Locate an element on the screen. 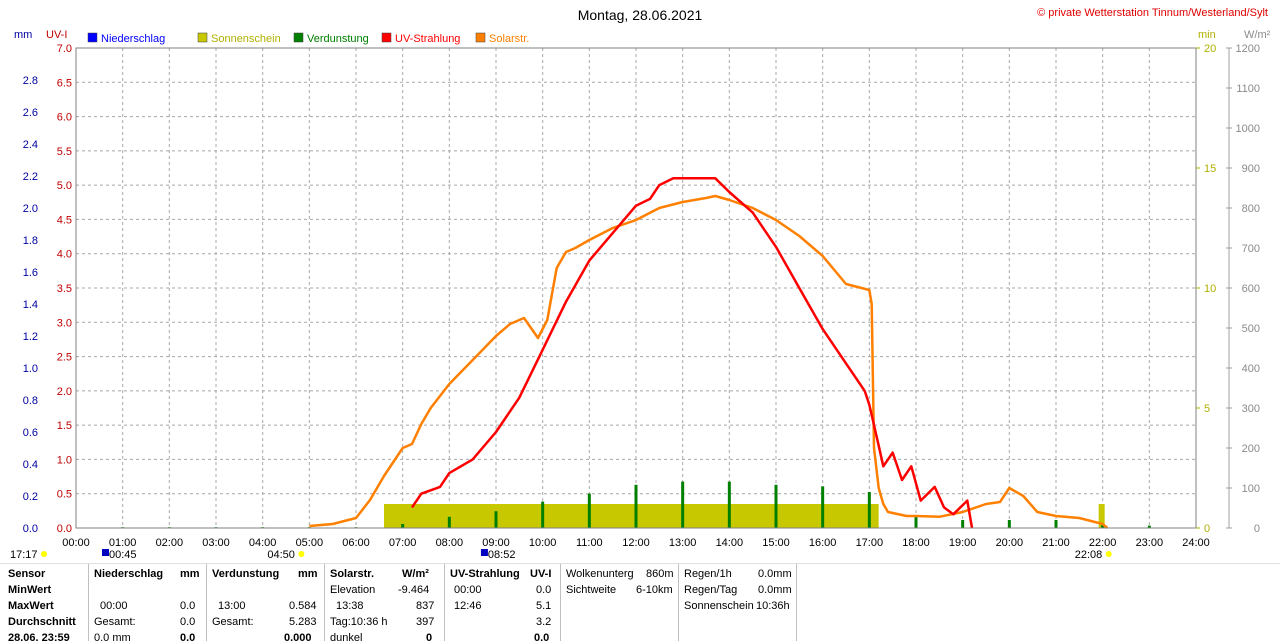  table-top-divider is located at coordinates (640, 563).